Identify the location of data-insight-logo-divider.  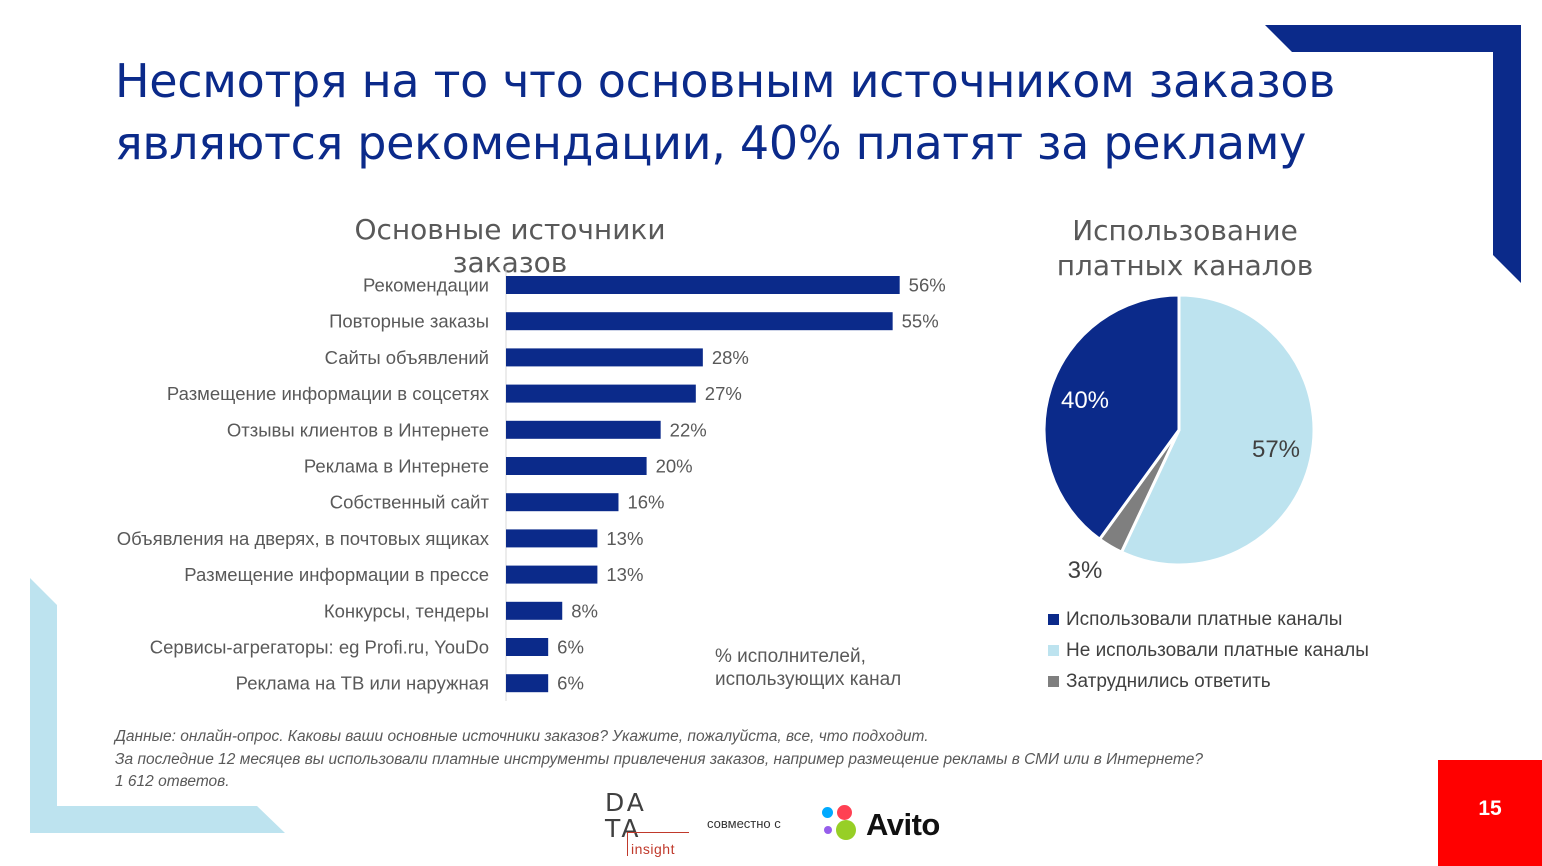
(627, 844).